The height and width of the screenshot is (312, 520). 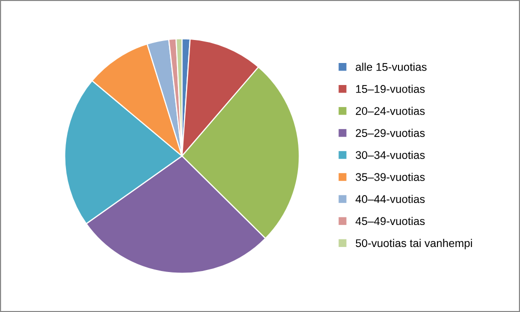 I want to click on legend-label: alle 15-vuotias, so click(x=391, y=66).